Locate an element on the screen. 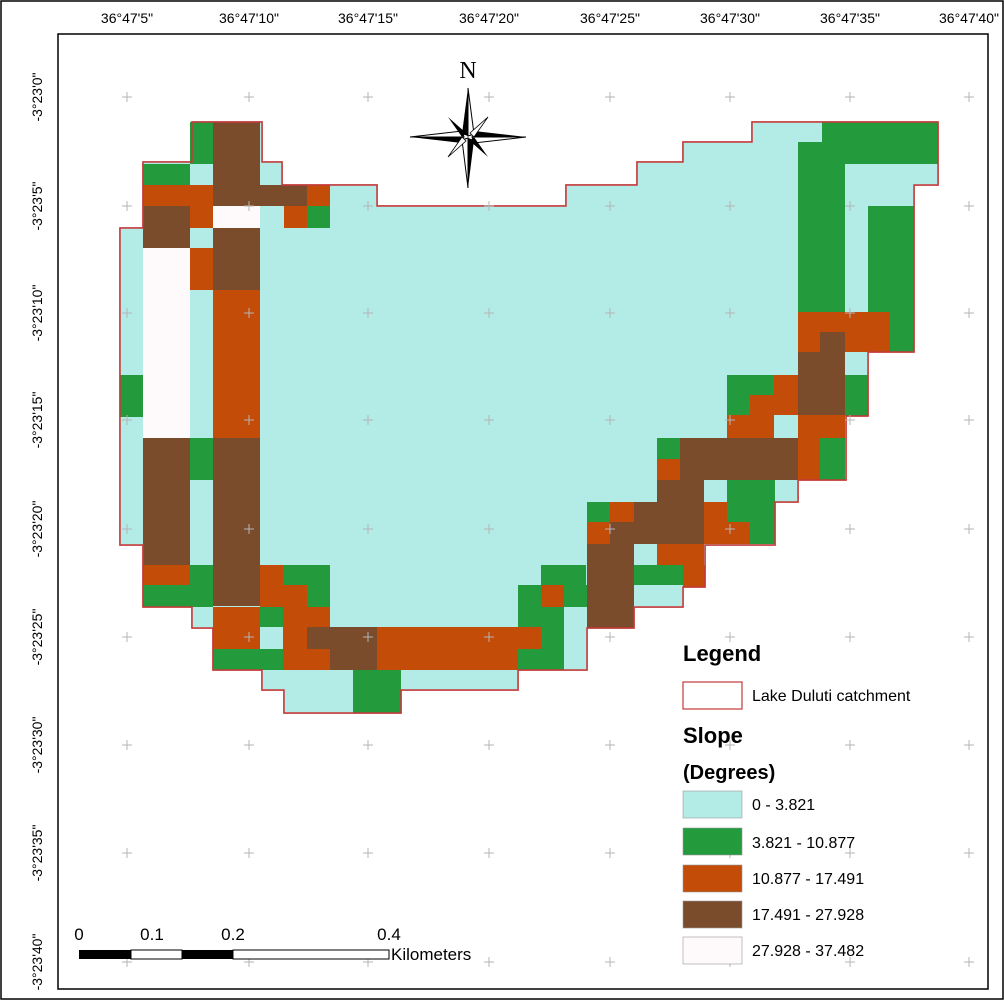 Image resolution: width=1004 pixels, height=1000 pixels. latitude-label: -3°23'20" is located at coordinates (37, 529).